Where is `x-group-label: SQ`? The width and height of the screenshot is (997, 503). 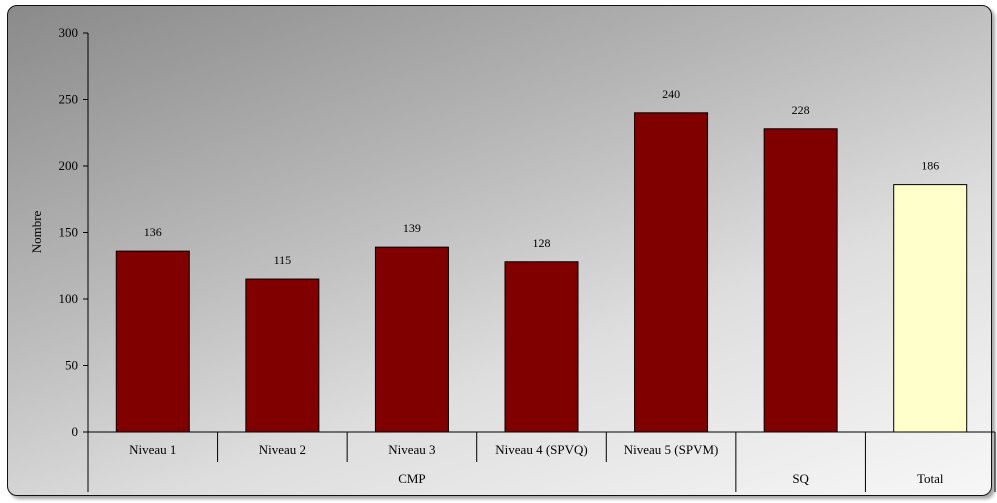
x-group-label: SQ is located at coordinates (800, 478).